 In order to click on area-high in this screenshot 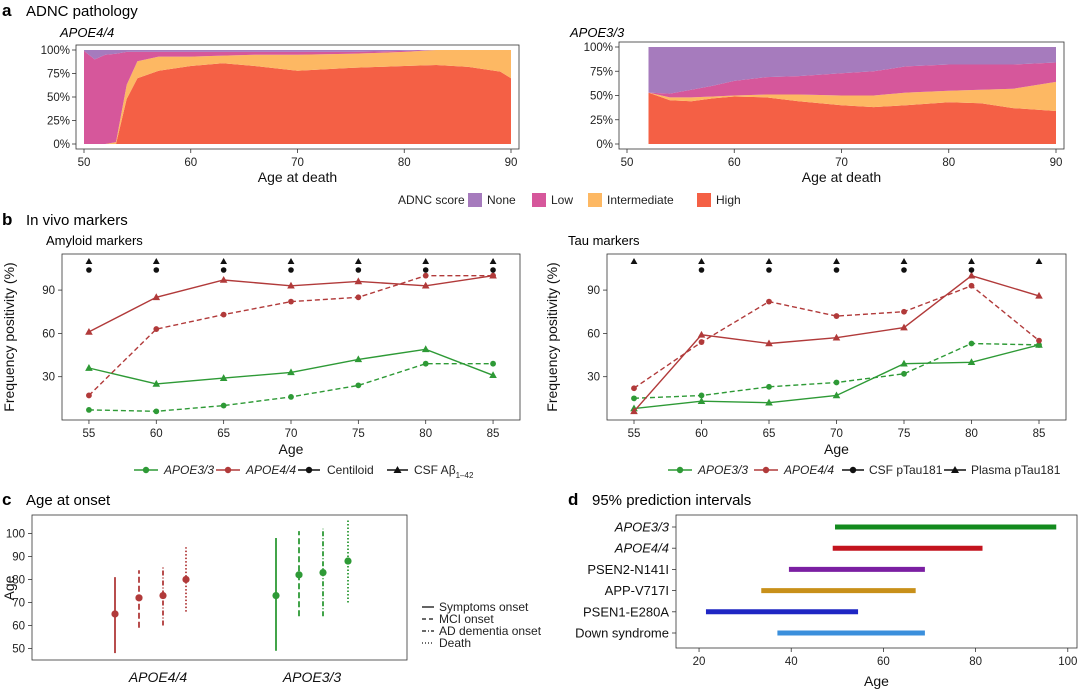, I will do `click(297, 104)`.